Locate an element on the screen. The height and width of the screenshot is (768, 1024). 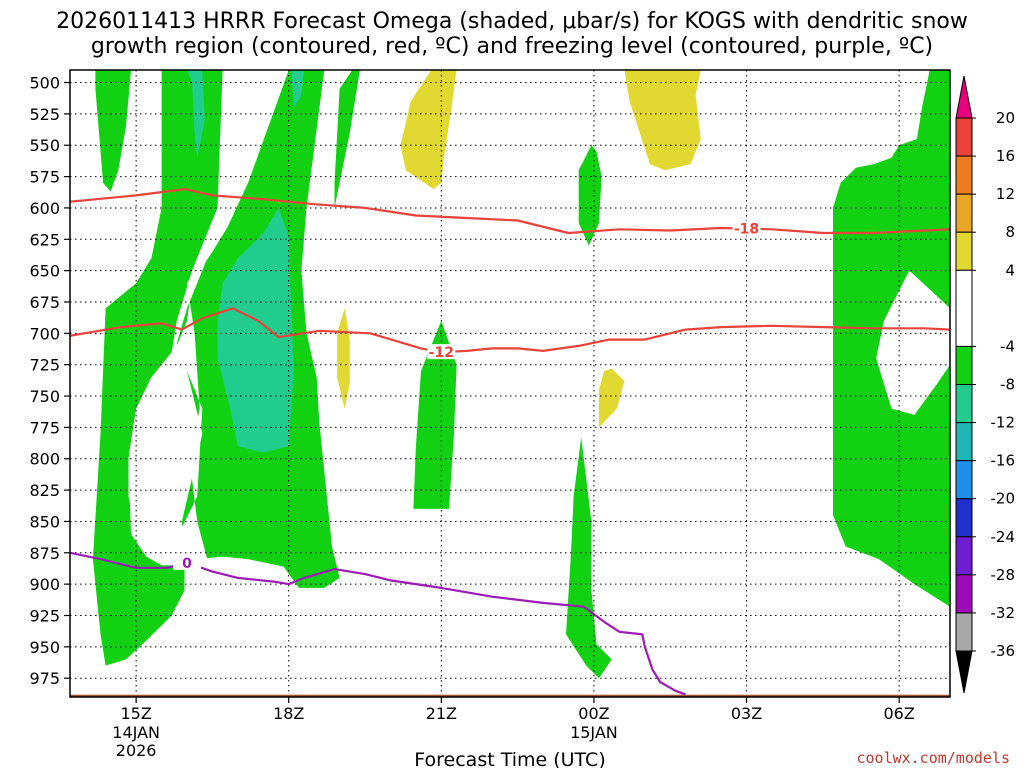
colorbar-tick-label: 4 is located at coordinates (1010, 270).